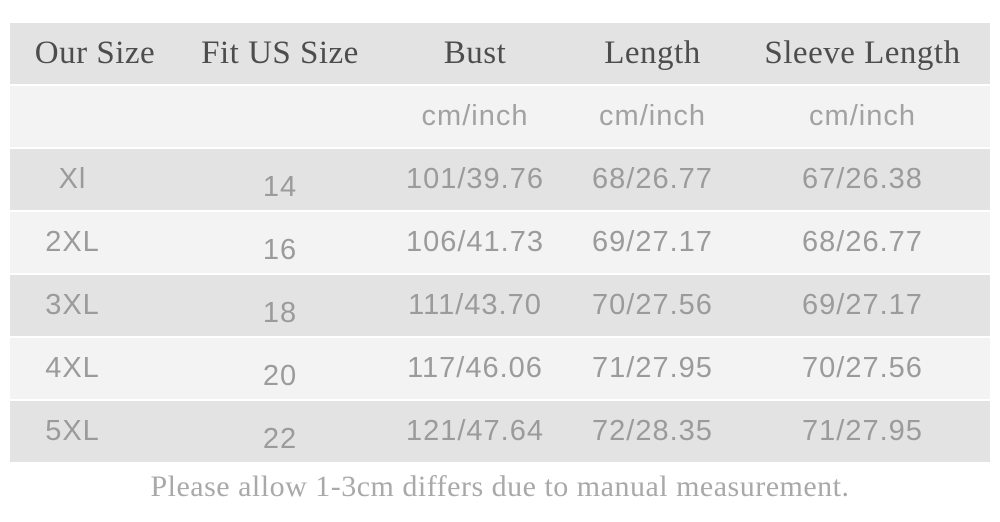 The width and height of the screenshot is (1000, 522). I want to click on cell-value: 22, so click(280, 439).